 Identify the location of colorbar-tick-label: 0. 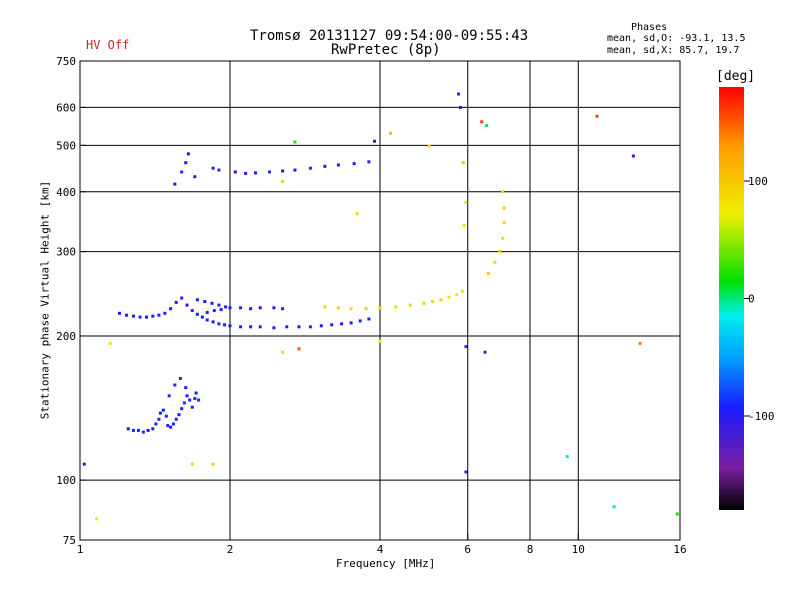
(751, 299).